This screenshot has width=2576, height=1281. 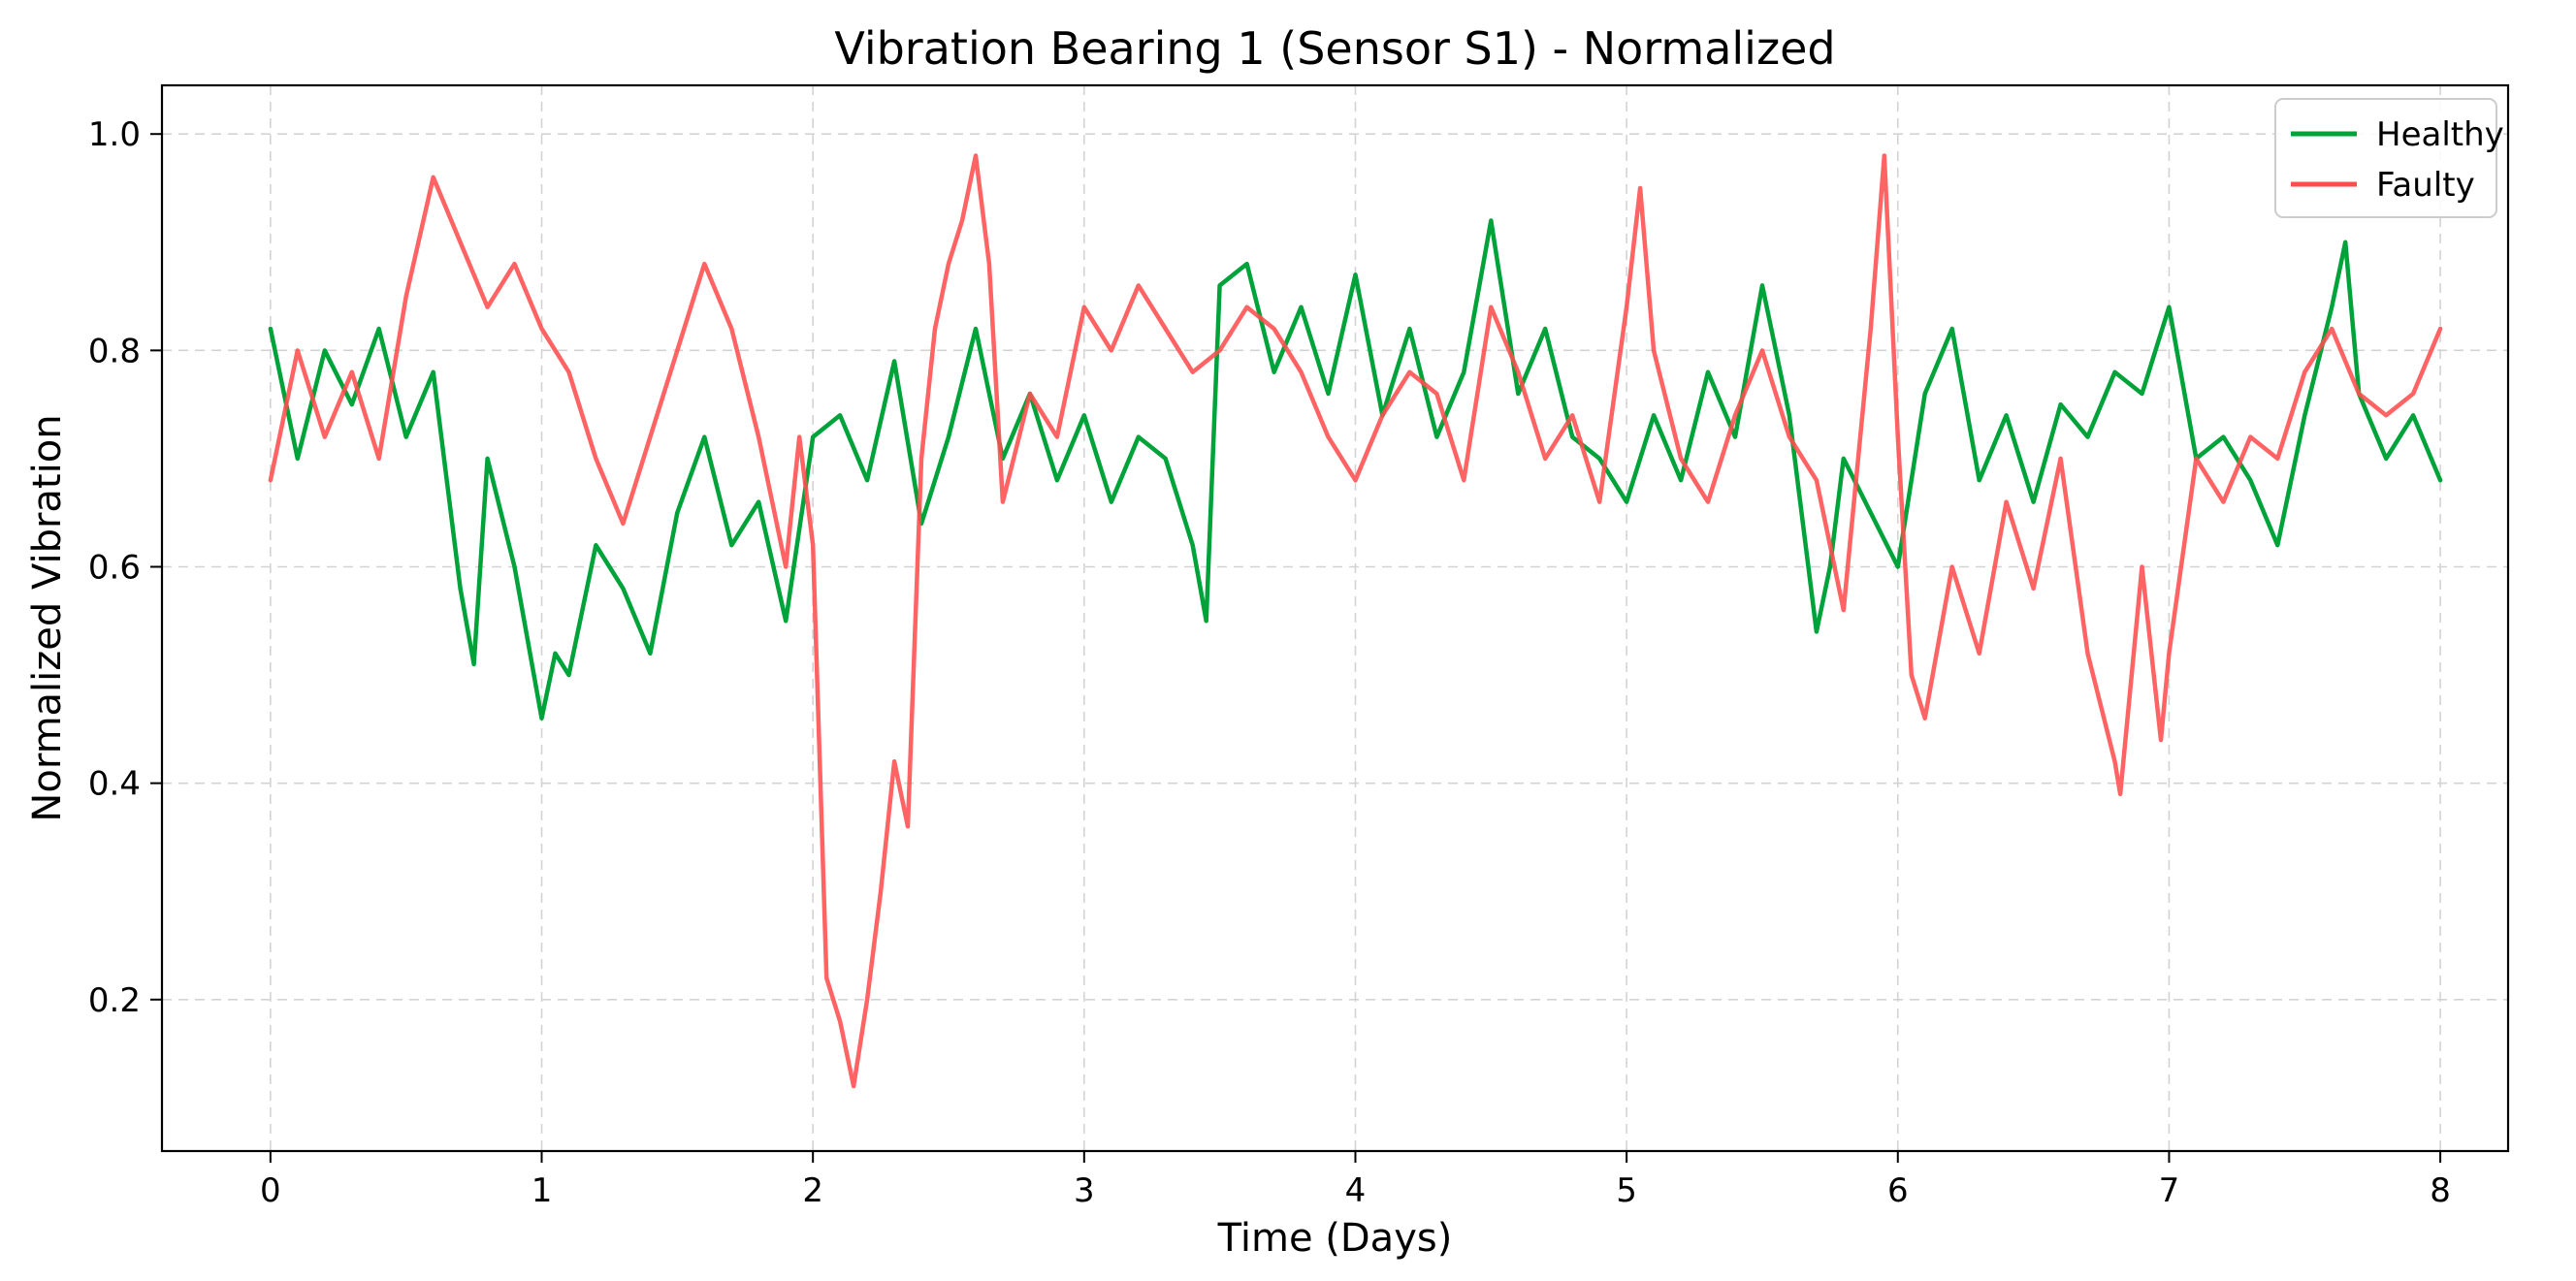 I want to click on legend: Healthy Faulty, so click(x=2389, y=158).